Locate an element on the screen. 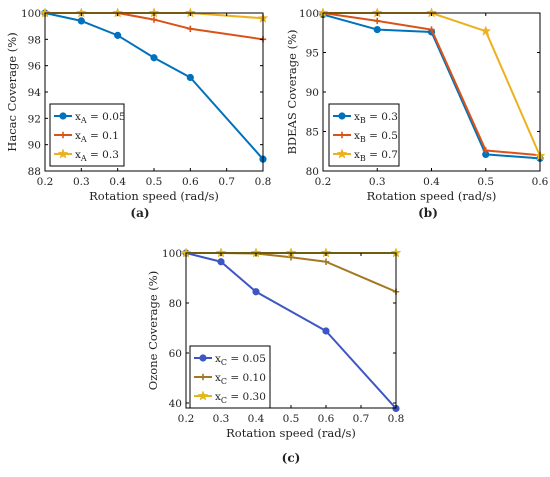 This screenshot has width=550, height=477. legend-value-a-2: = 0.3 is located at coordinates (103, 155).